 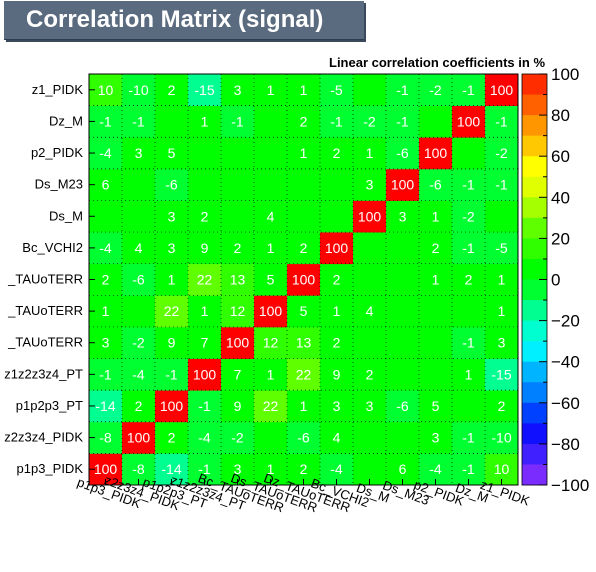 What do you see at coordinates (565, 403) in the screenshot?
I see `colorbar-tick-label: −60` at bounding box center [565, 403].